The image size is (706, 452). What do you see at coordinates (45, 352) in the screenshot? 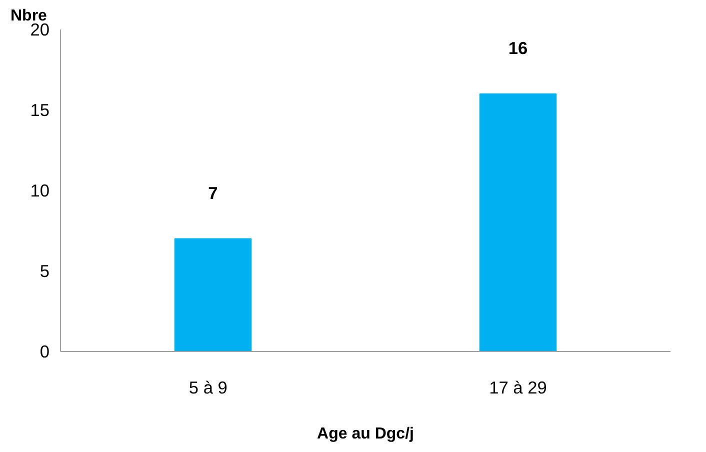
I see `y-tick-label: 0` at bounding box center [45, 352].